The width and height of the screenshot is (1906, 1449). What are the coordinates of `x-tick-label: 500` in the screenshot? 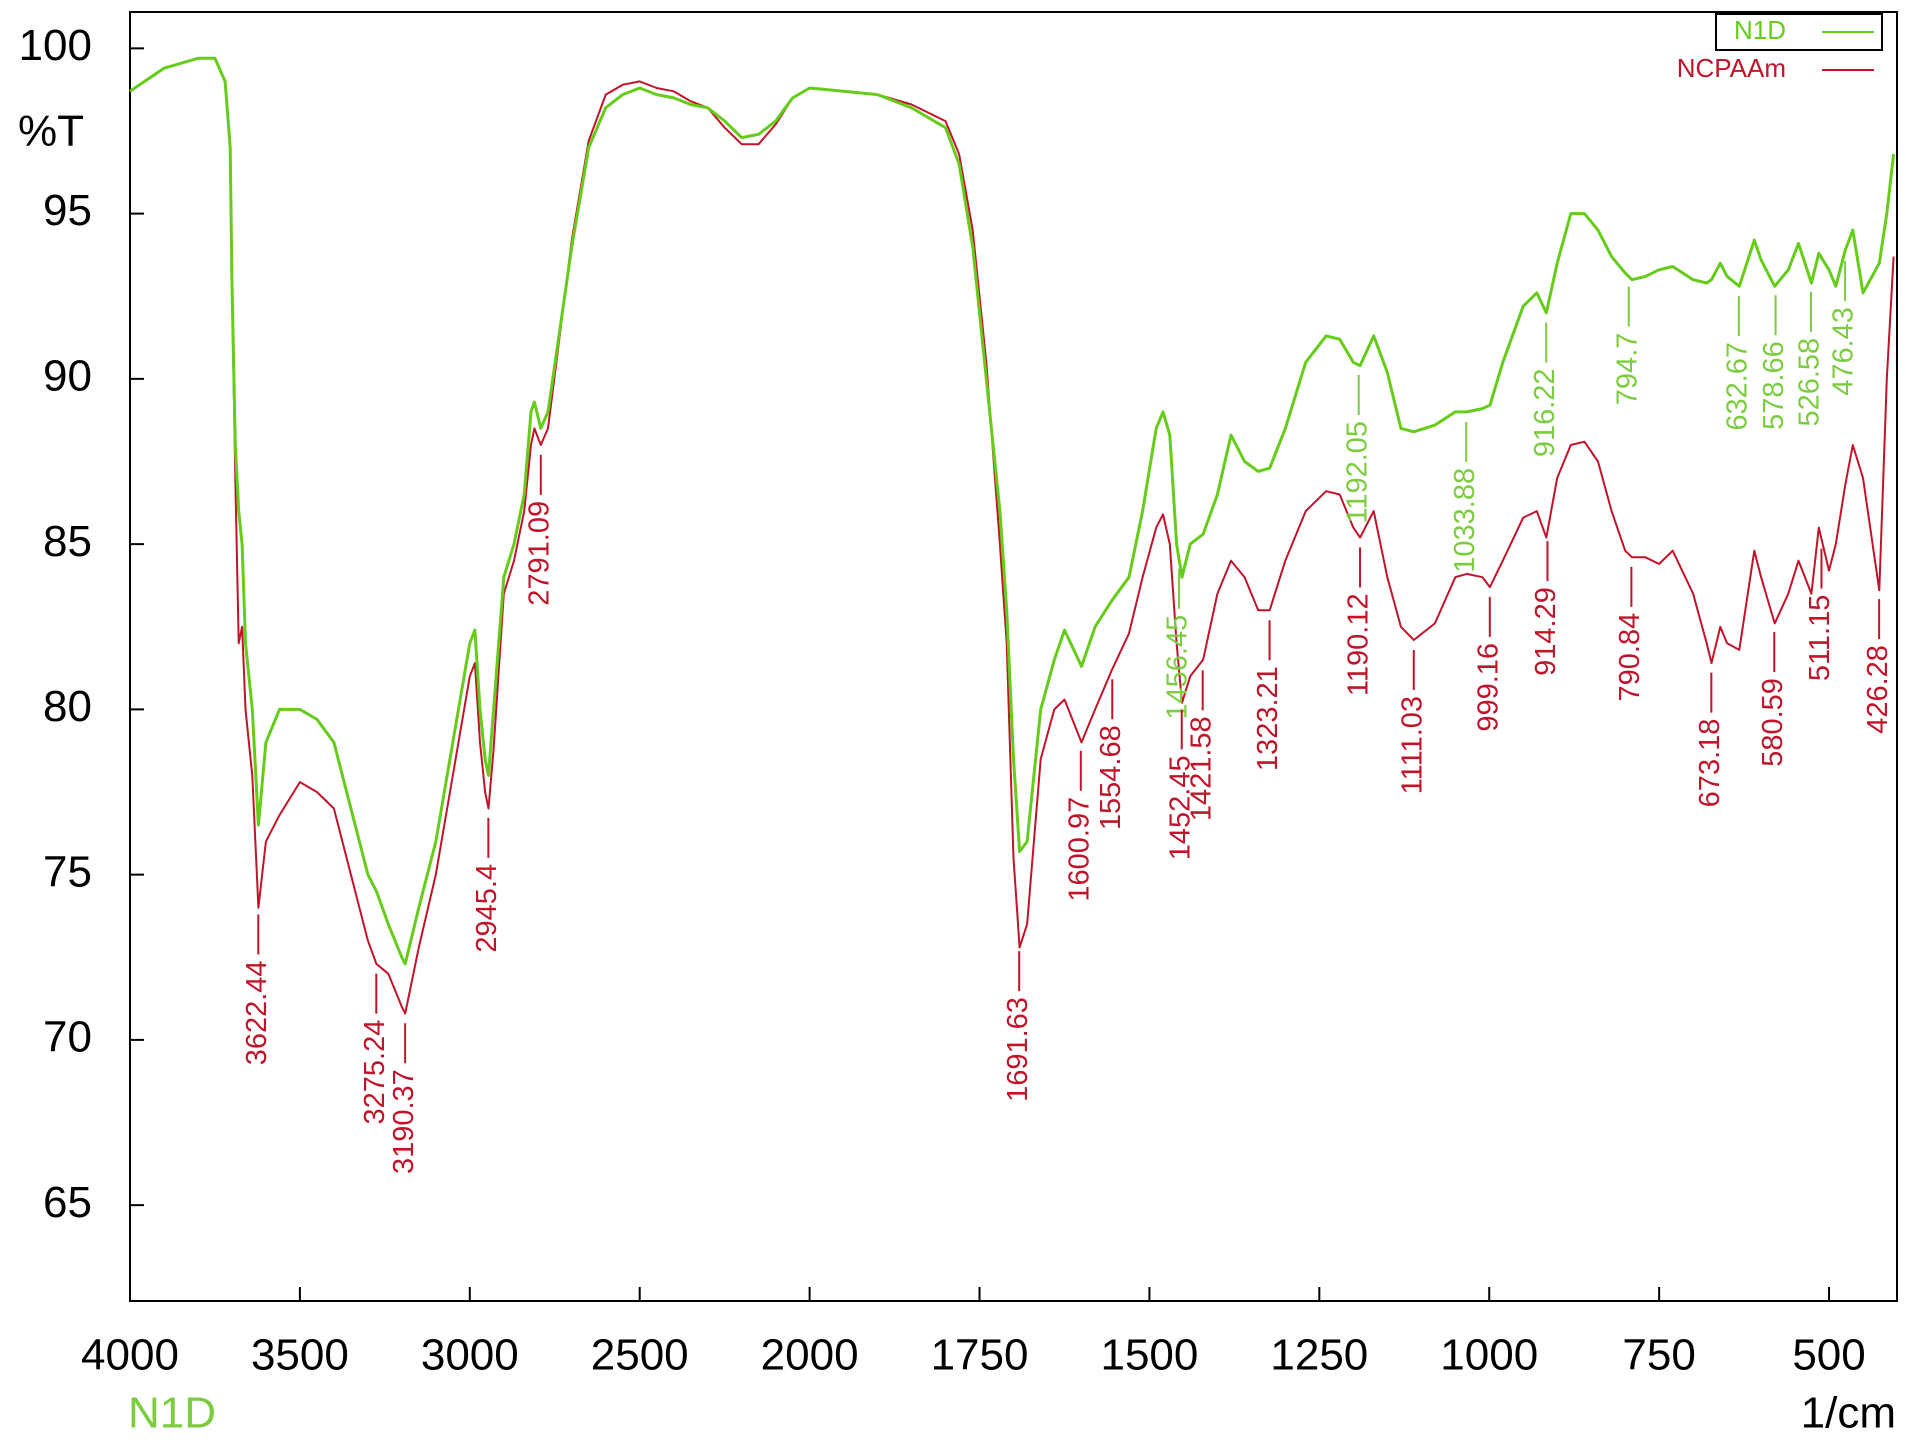 It's located at (1828, 1355).